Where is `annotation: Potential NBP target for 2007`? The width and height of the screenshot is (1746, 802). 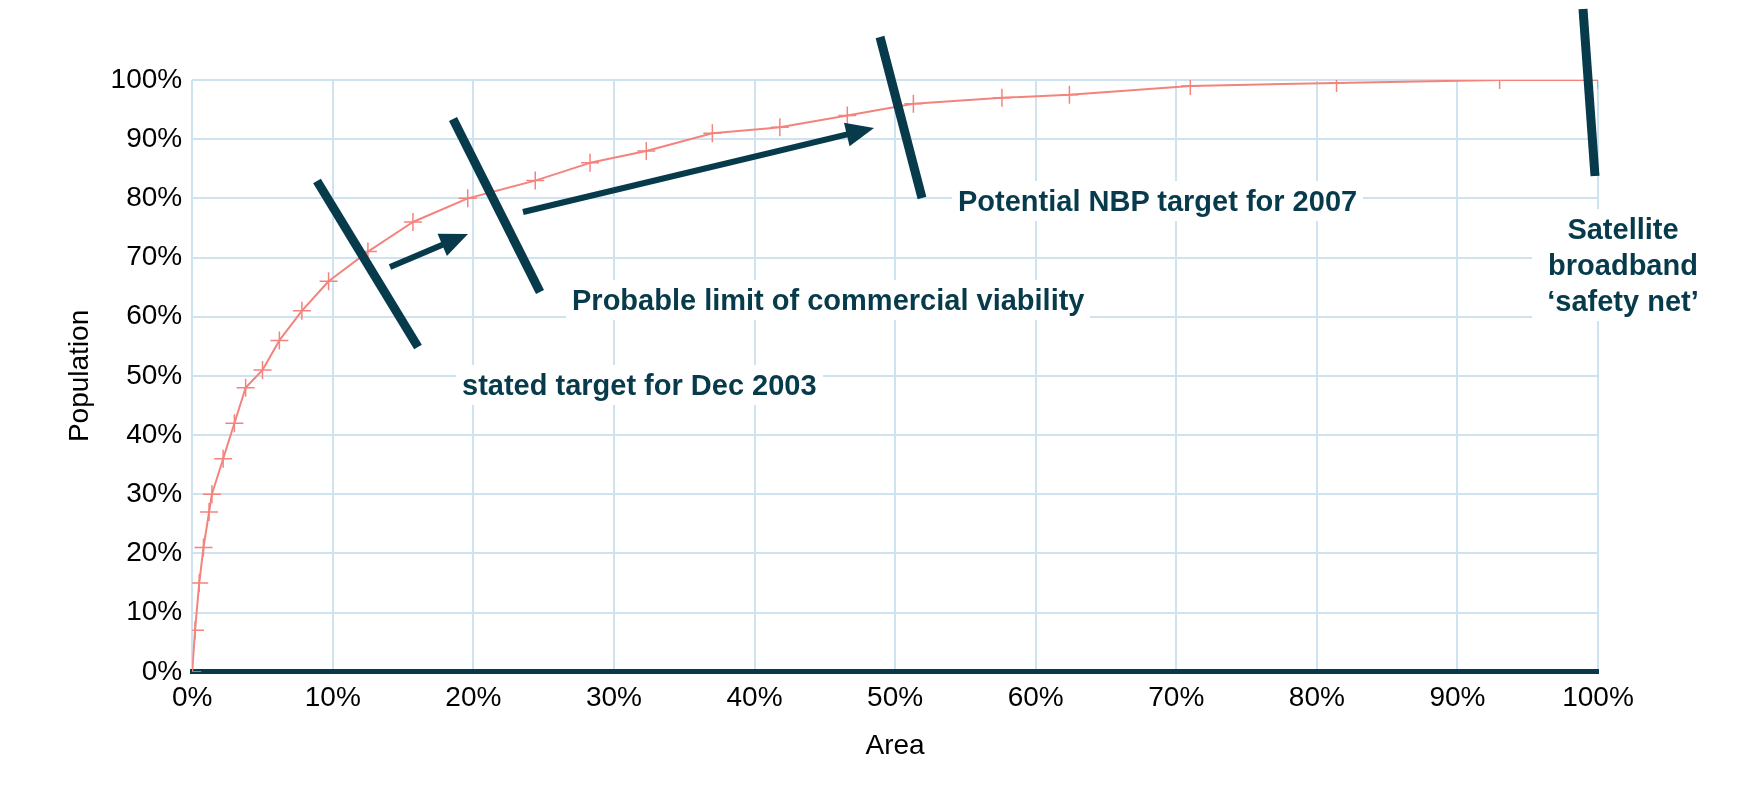 annotation: Potential NBP target for 2007 is located at coordinates (1158, 201).